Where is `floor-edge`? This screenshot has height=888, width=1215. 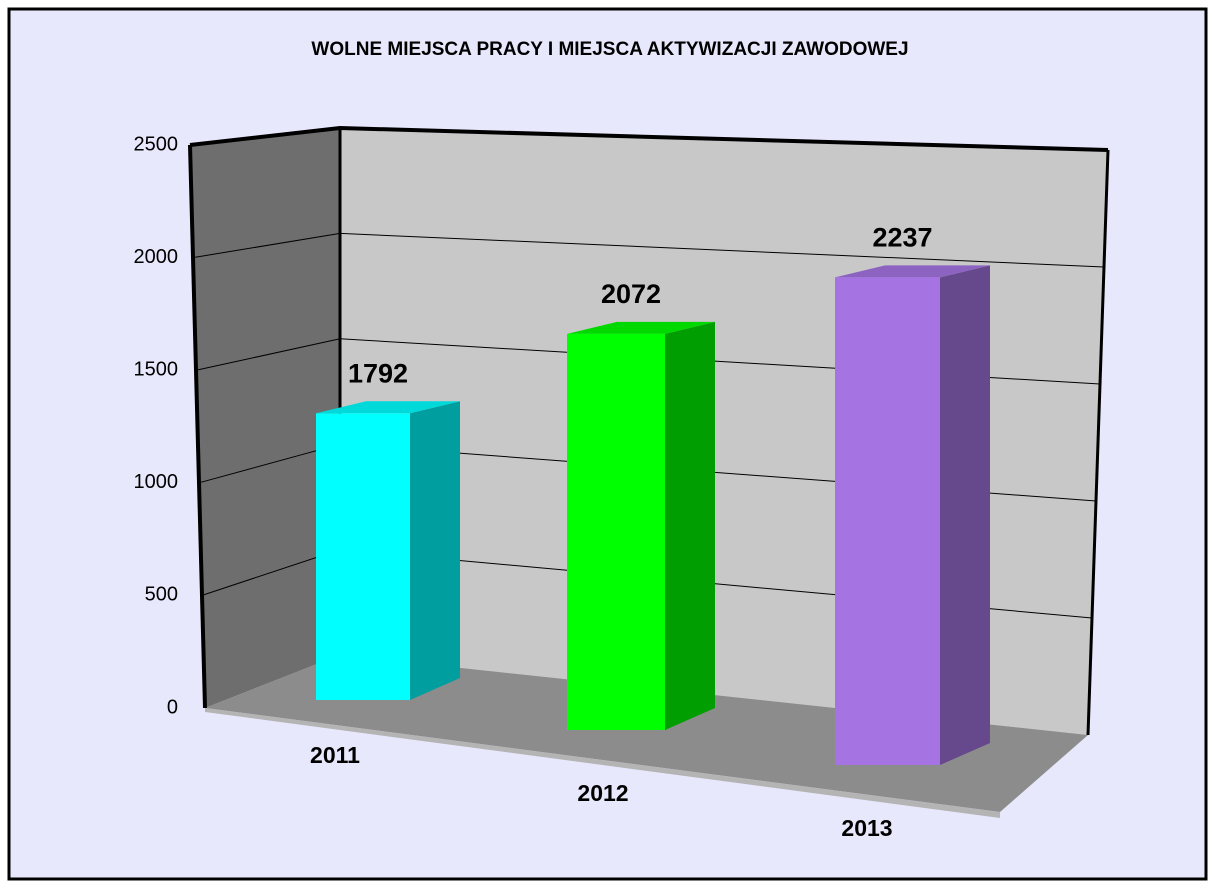
floor-edge is located at coordinates (602, 763).